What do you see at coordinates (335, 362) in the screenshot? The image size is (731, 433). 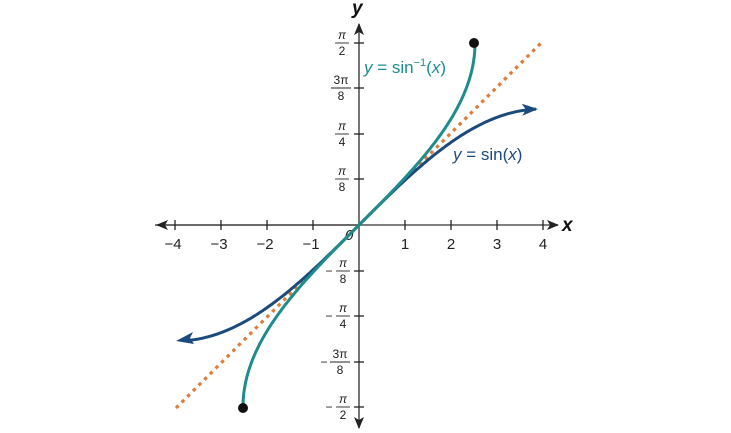 I see `y-tick-label-neg-3pi-over-8: − 3π 8` at bounding box center [335, 362].